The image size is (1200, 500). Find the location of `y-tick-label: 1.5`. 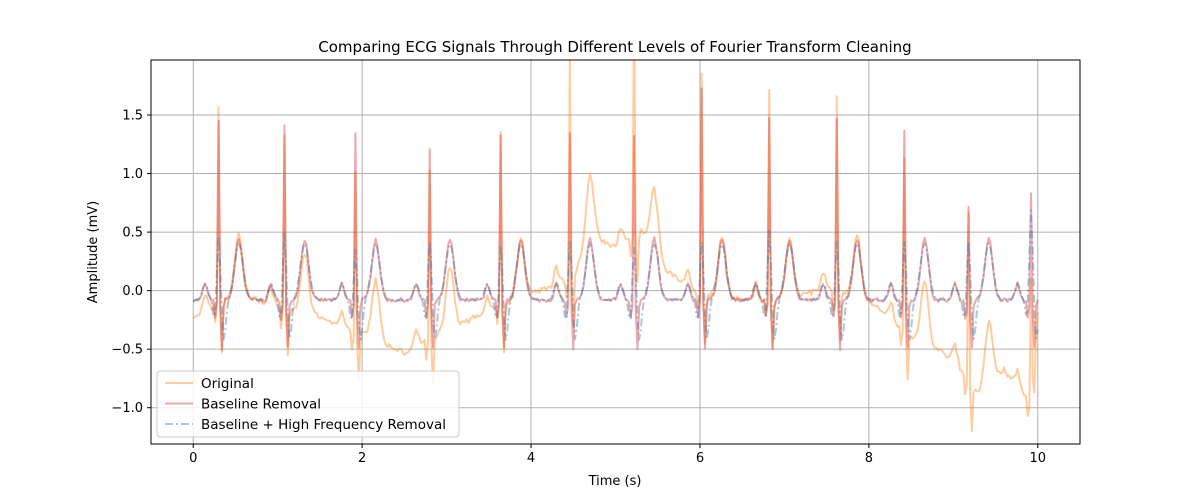

y-tick-label: 1.5 is located at coordinates (132, 116).